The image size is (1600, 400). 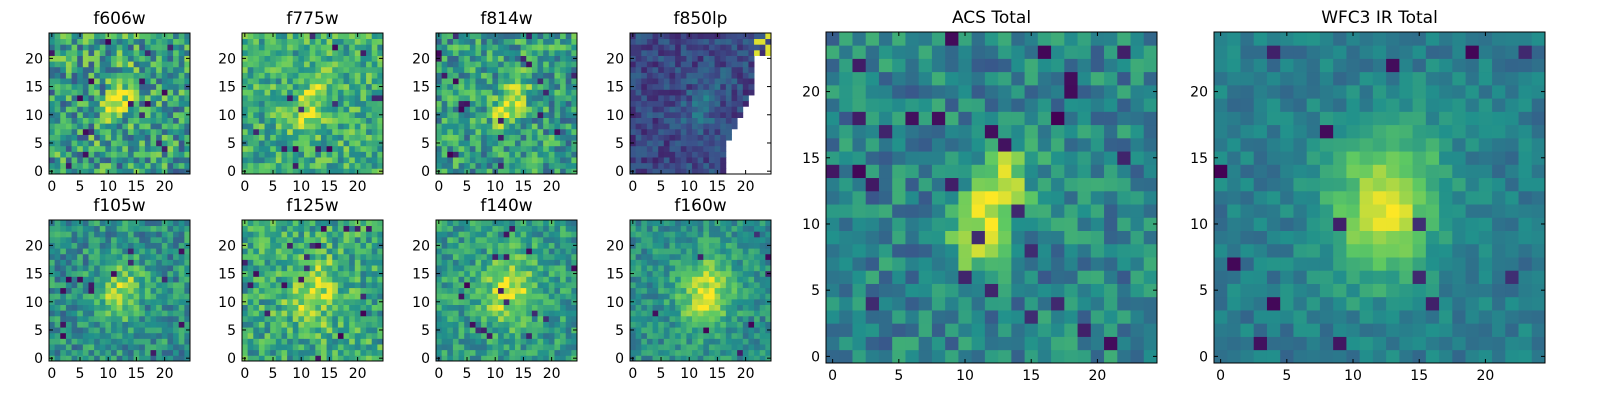 I want to click on y-tick-label: 15, so click(x=34, y=88).